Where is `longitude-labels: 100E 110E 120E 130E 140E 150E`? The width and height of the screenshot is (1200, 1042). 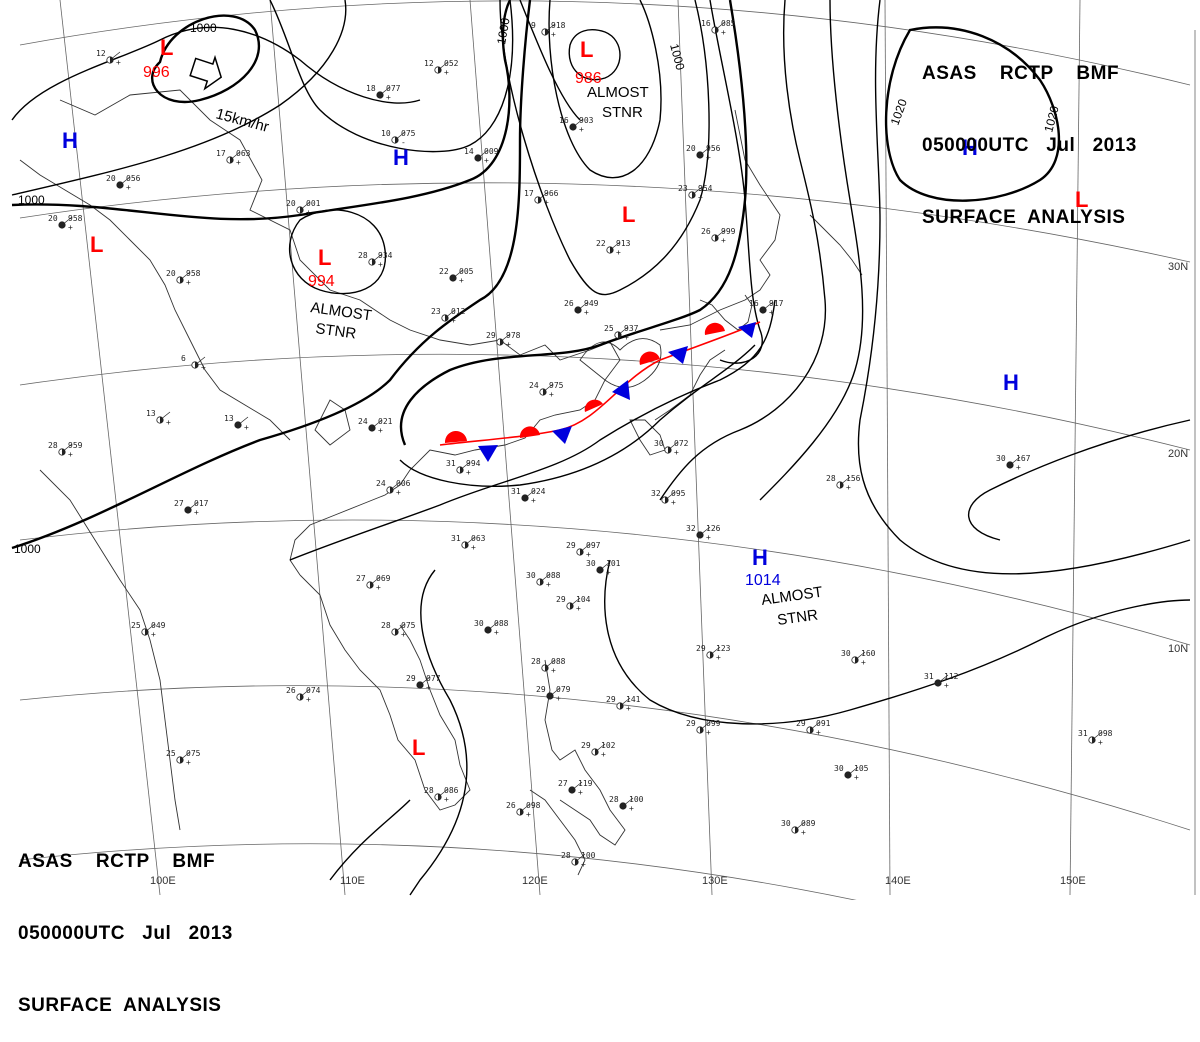
longitude-labels: 100E 110E 120E 130E 140E 150E is located at coordinates (618, 881).